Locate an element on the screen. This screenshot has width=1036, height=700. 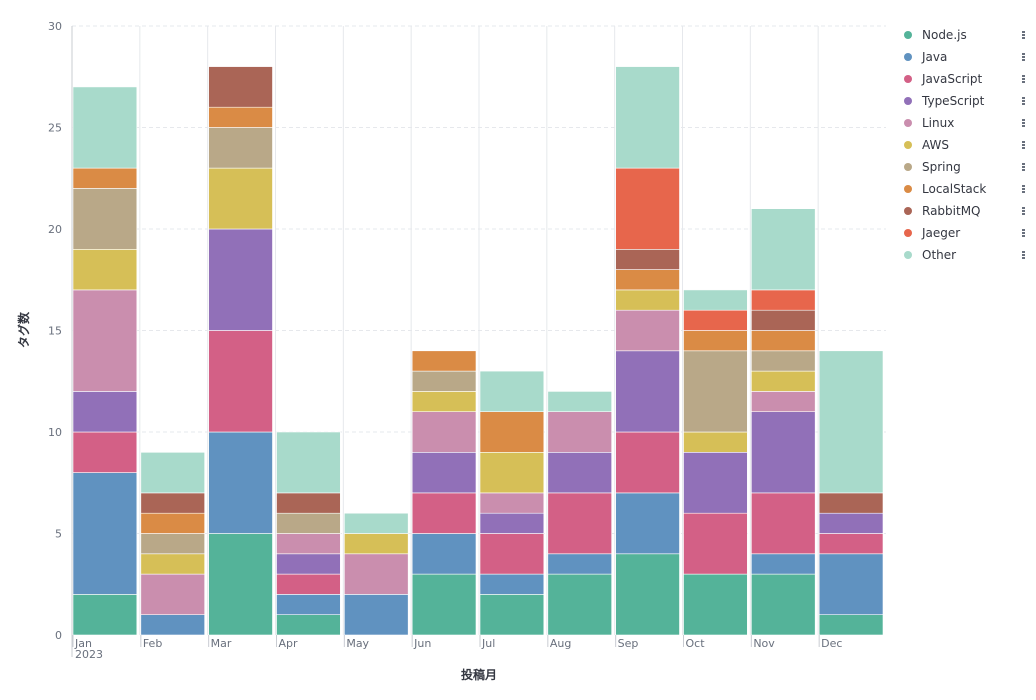
bar-stack-feb is located at coordinates (172, 543).